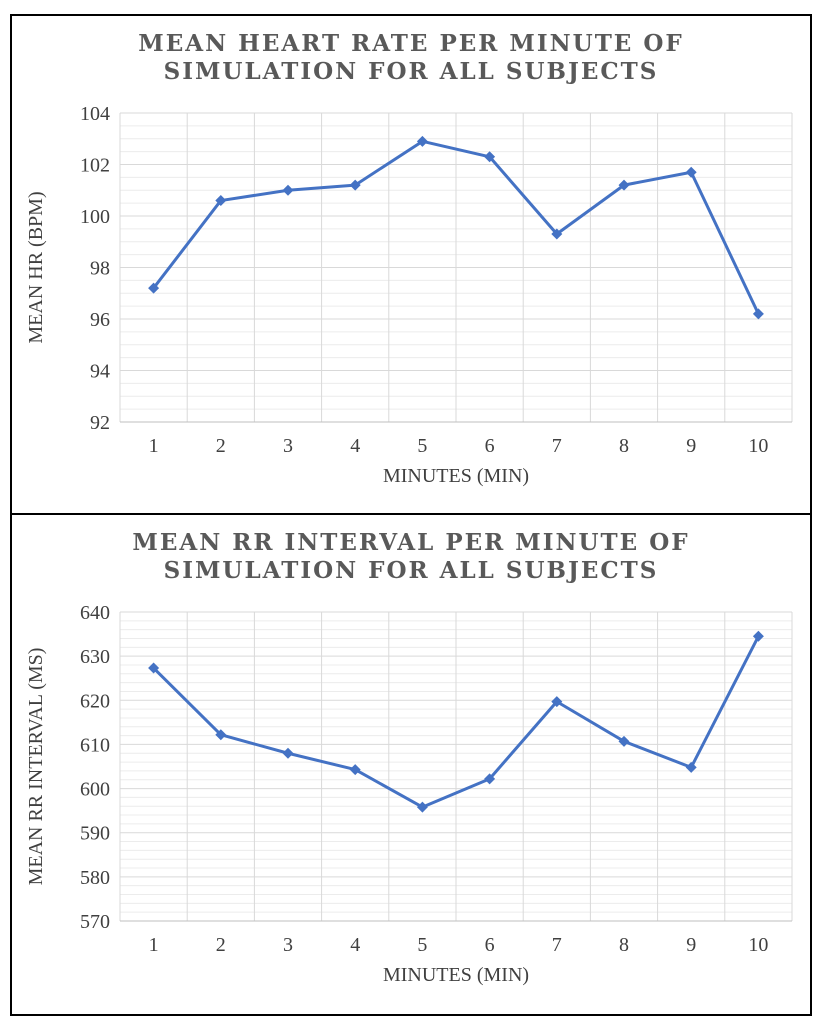 The width and height of the screenshot is (826, 1030). Describe the element at coordinates (100, 269) in the screenshot. I see `y-tick-label: 98` at that location.